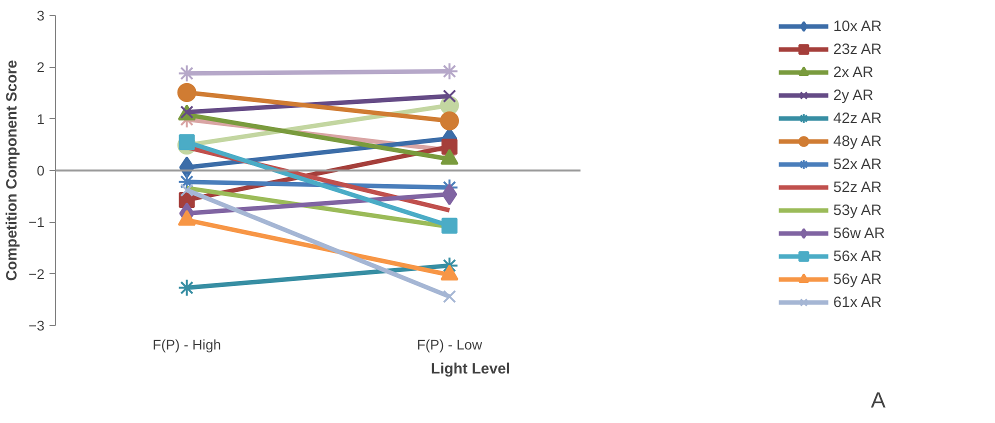 This screenshot has height=423, width=995. What do you see at coordinates (36, 326) in the screenshot?
I see `y-tick-label: −3` at bounding box center [36, 326].